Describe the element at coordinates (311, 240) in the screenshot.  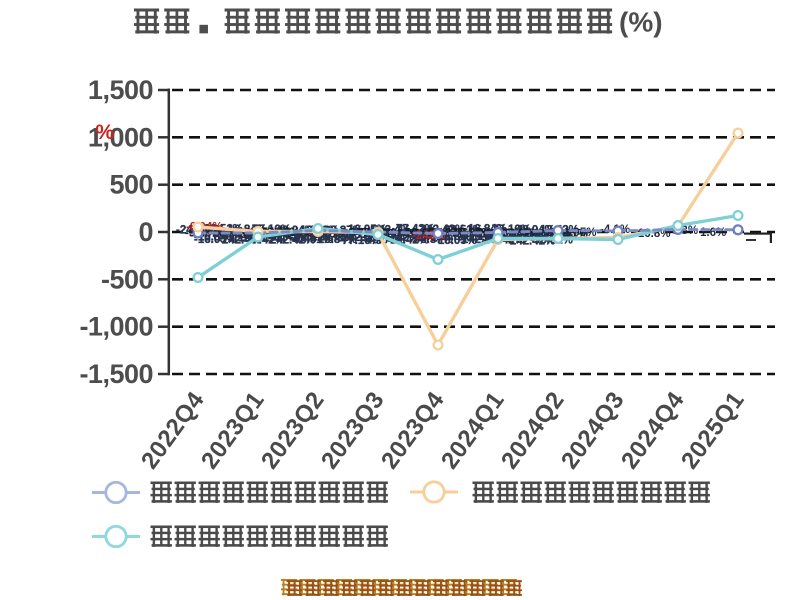
I see `svg-text: -98.51%` at that location.